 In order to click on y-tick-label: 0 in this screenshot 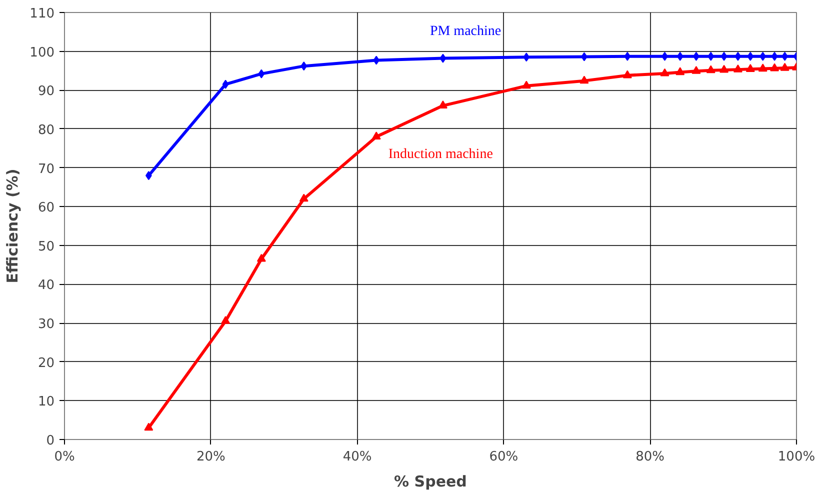, I will do `click(50, 441)`.